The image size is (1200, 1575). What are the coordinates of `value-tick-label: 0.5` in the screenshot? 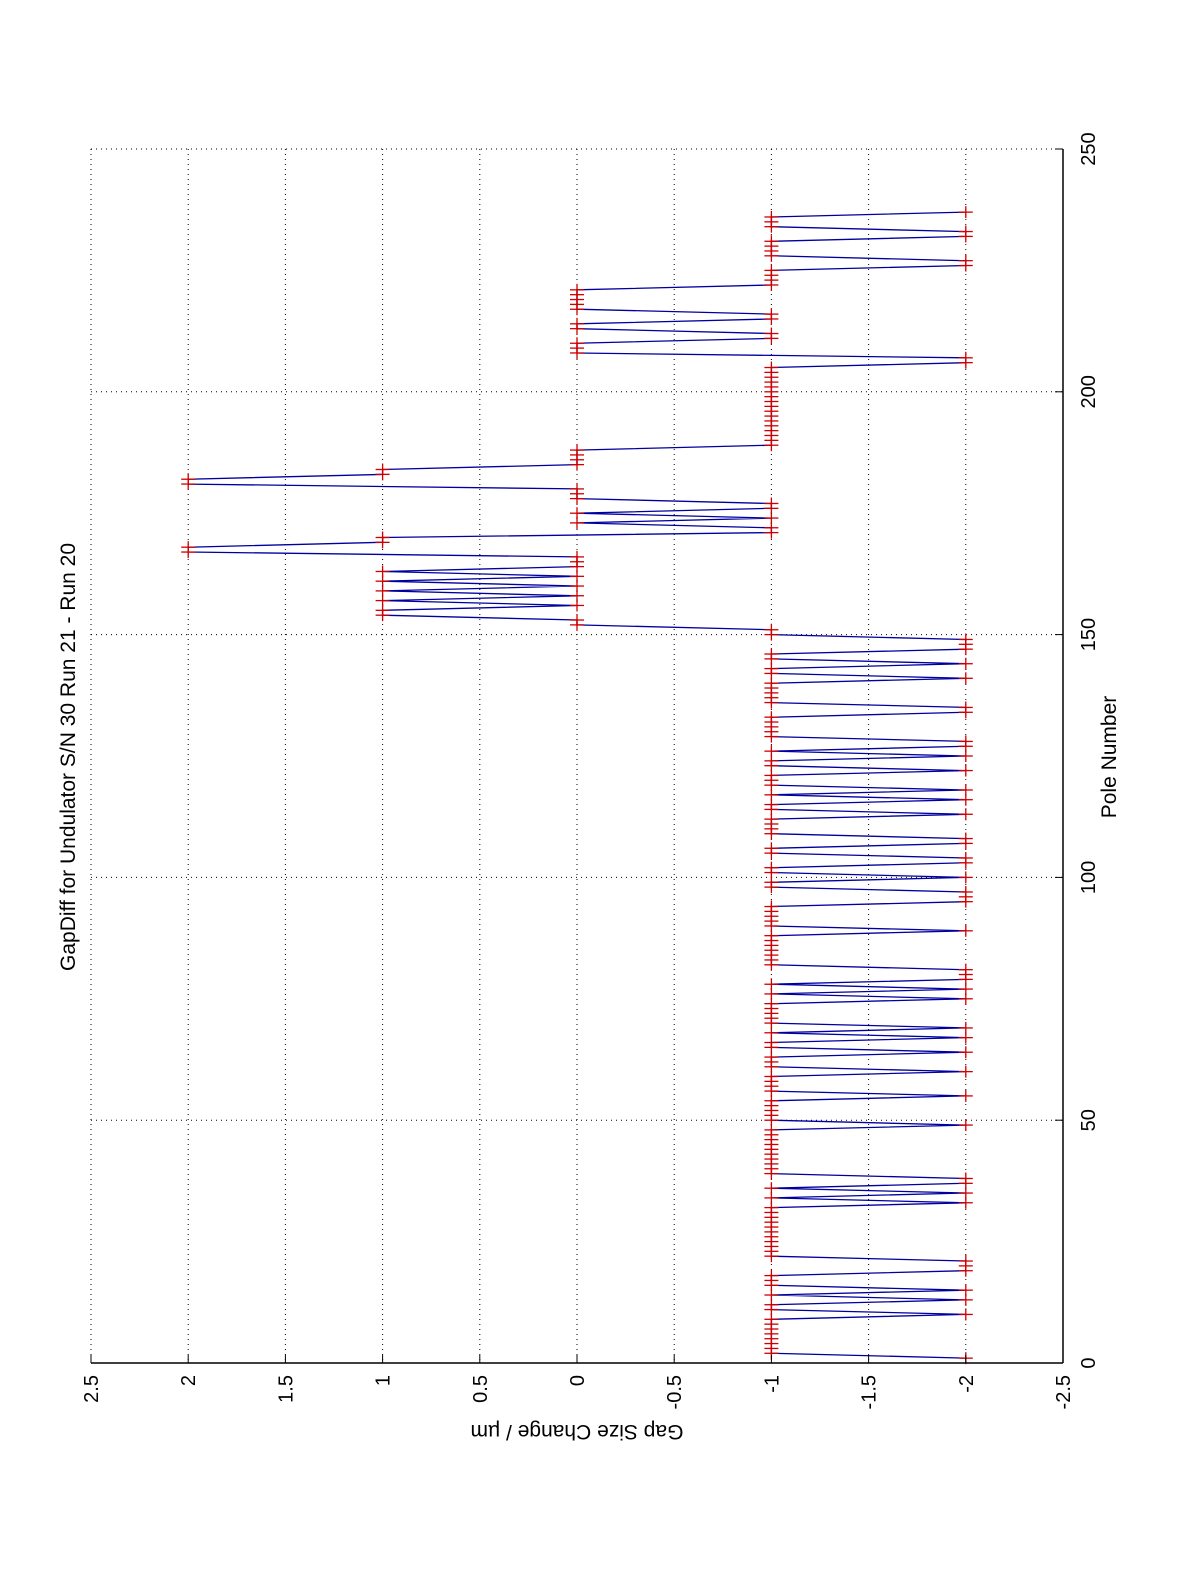 It's located at (481, 1389).